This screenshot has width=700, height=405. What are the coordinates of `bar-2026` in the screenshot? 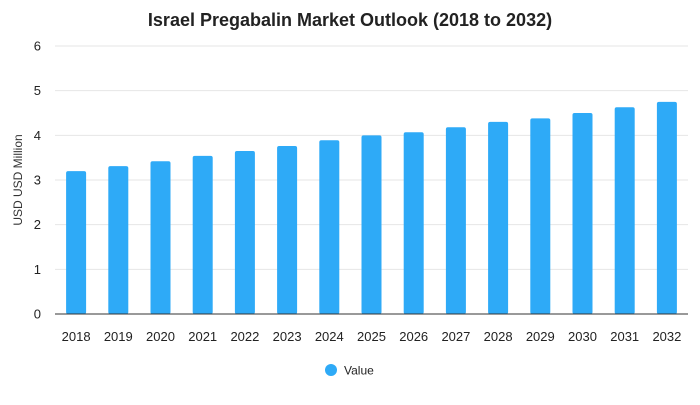 It's located at (413, 223).